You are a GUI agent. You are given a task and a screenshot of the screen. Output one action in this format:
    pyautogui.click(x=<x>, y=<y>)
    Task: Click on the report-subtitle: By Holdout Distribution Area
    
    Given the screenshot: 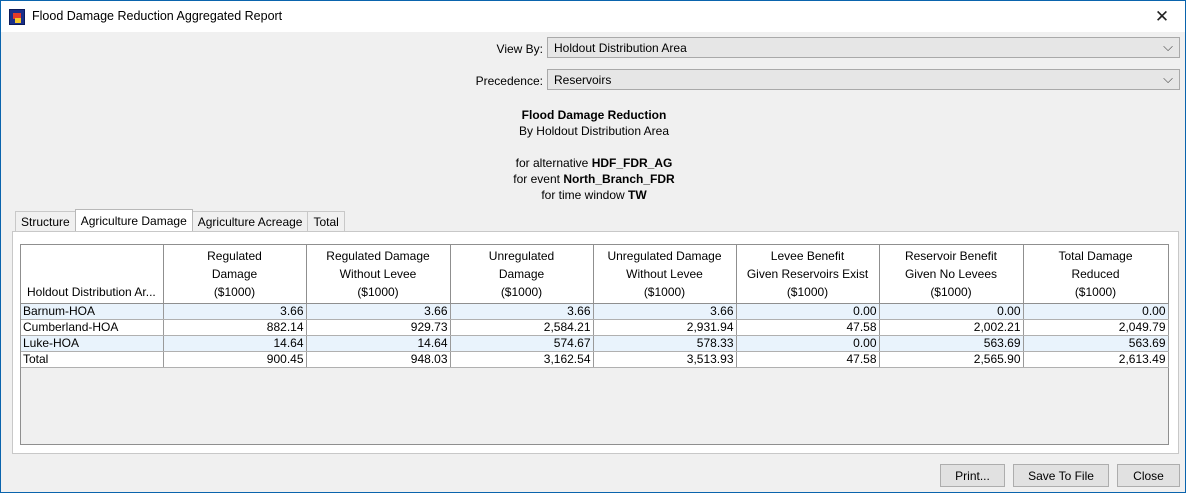 What is the action you would take?
    pyautogui.click(x=594, y=131)
    